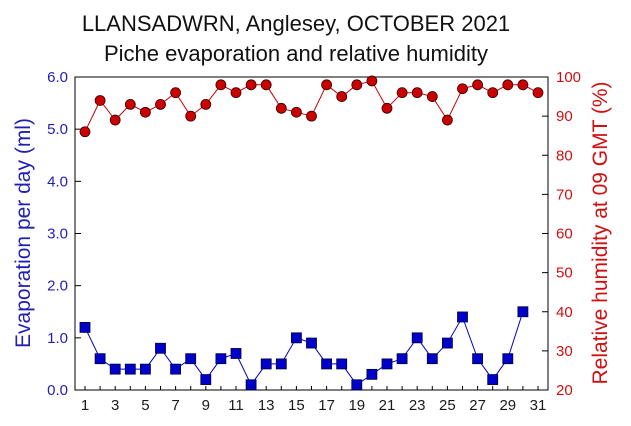 The image size is (631, 426). What do you see at coordinates (57, 234) in the screenshot?
I see `y-tick-label: 3.0` at bounding box center [57, 234].